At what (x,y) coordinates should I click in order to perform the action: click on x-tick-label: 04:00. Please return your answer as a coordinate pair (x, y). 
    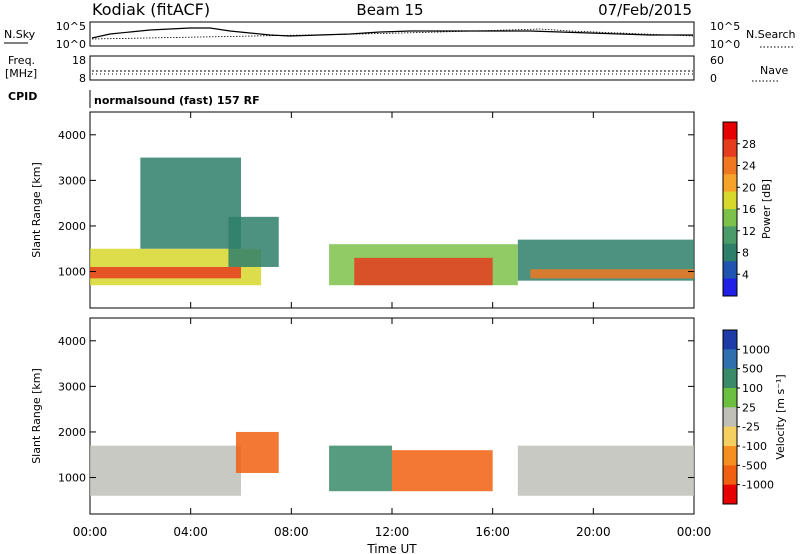
    Looking at the image, I should click on (190, 532).